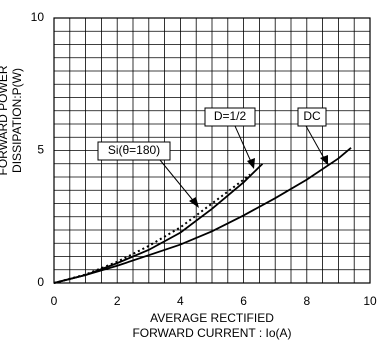 This screenshot has height=352, width=385. I want to click on annotation-si: Si(θ=180), so click(148, 174).